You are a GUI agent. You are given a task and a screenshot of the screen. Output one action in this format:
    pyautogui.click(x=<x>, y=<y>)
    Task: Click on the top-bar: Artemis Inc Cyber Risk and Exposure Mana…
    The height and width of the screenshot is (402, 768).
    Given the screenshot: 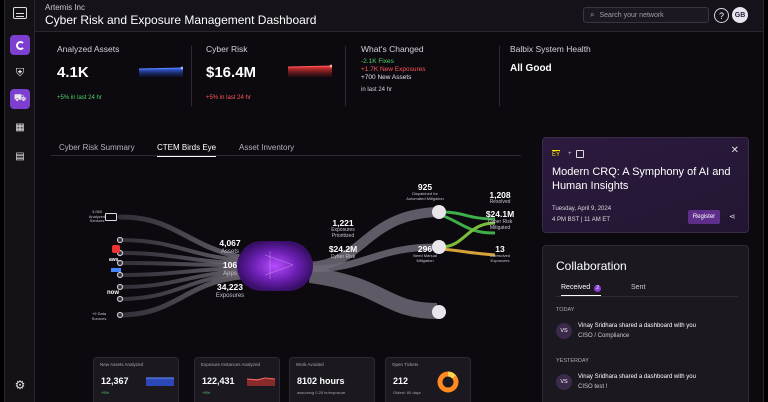 What is the action you would take?
    pyautogui.click(x=399, y=16)
    